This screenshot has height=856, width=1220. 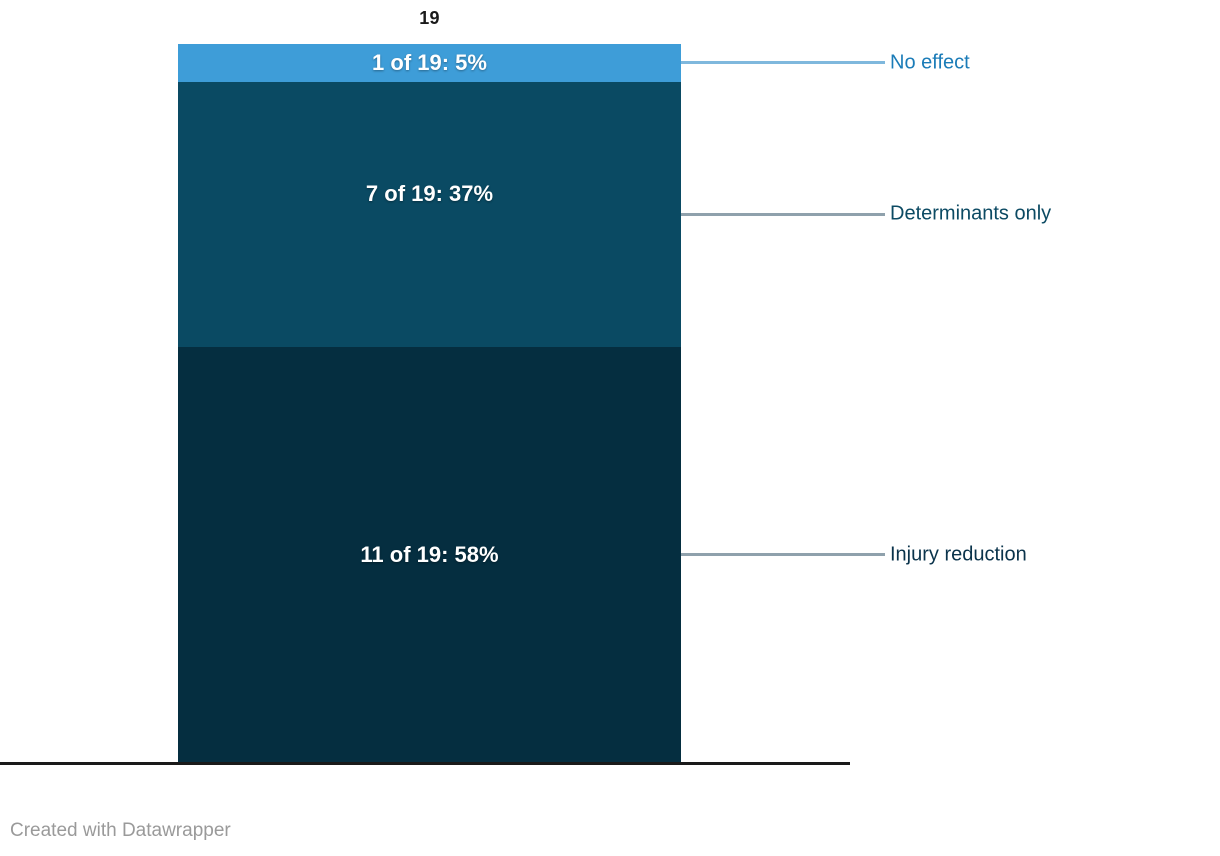 What do you see at coordinates (425, 763) in the screenshot?
I see `x-axis-line` at bounding box center [425, 763].